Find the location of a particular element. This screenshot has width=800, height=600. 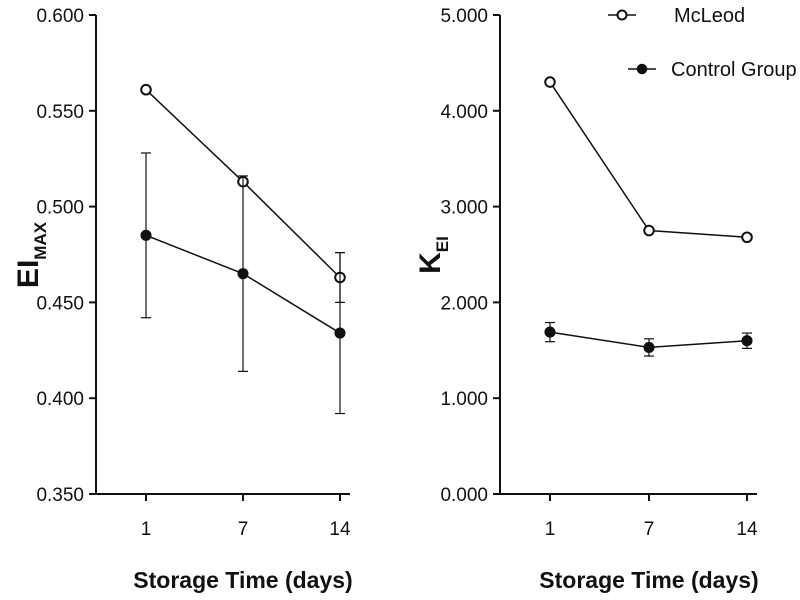

k-ei-y-tick-label: 2.000 is located at coordinates (464, 303).